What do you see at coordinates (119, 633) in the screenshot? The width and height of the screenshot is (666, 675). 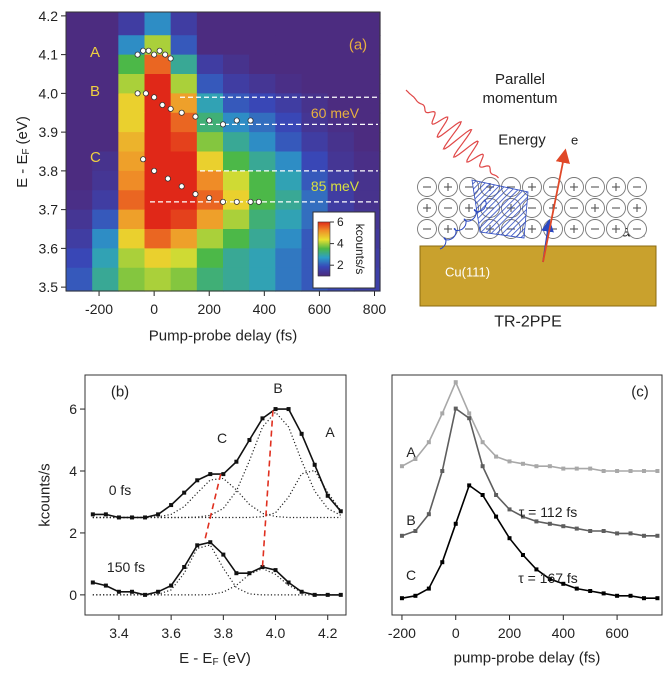 I see `x-tick-label: 3.4` at bounding box center [119, 633].